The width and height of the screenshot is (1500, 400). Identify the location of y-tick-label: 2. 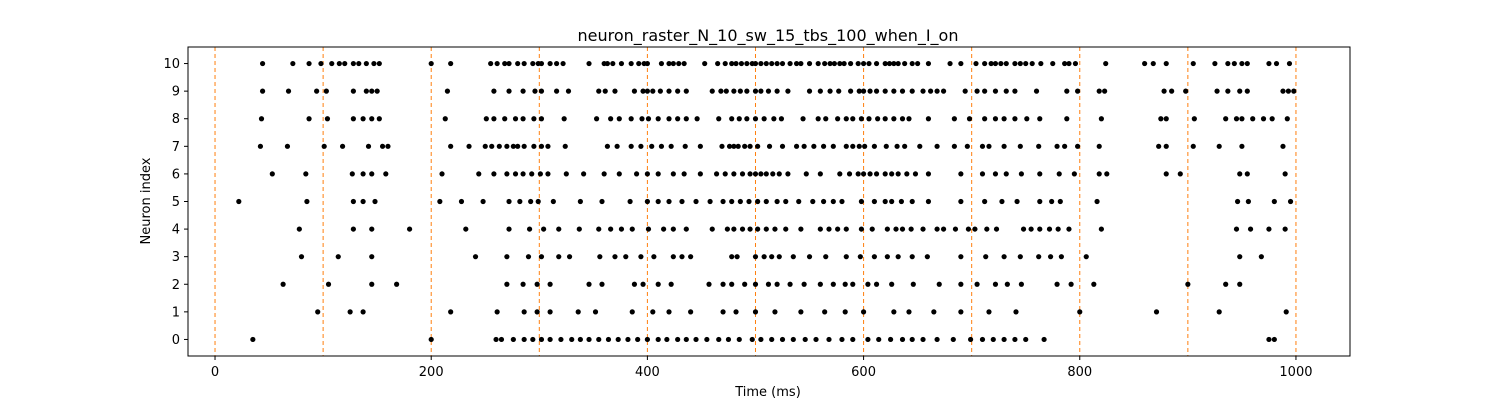
(176, 285).